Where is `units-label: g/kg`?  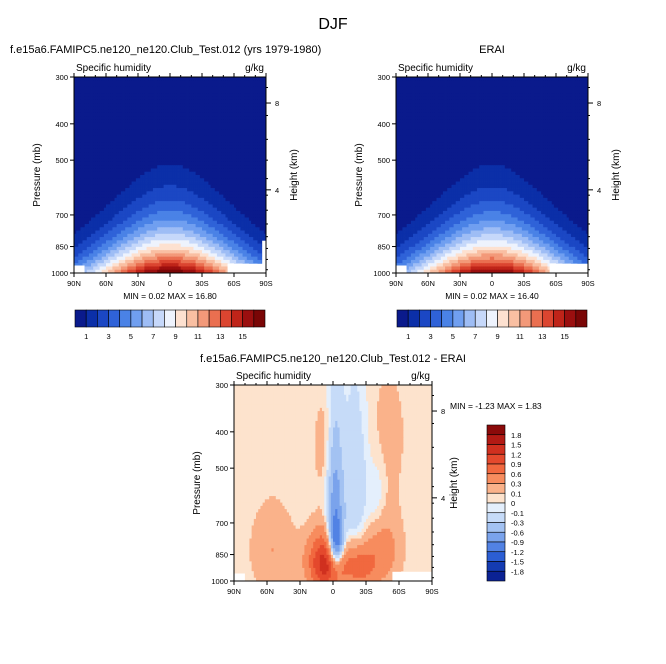
units-label: g/kg is located at coordinates (254, 68).